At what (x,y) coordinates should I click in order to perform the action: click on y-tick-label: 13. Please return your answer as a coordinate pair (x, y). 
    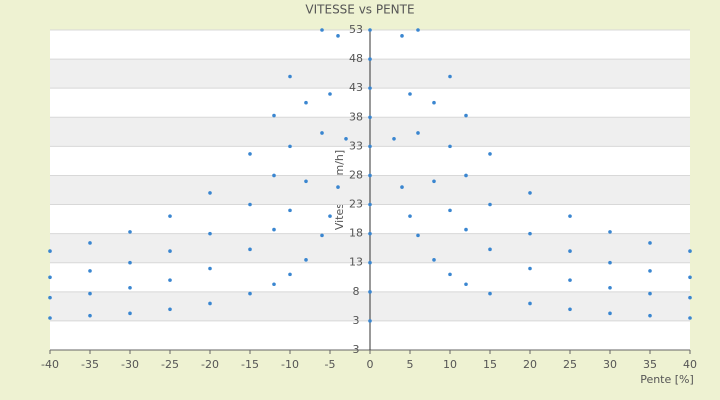
    Looking at the image, I should click on (356, 262).